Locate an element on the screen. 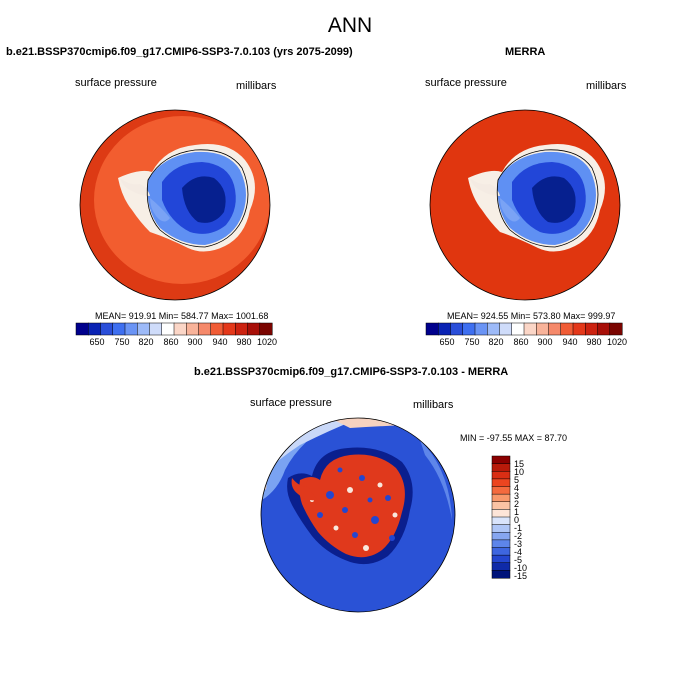 This screenshot has height=700, width=700. panel-3-units-label: millibars is located at coordinates (433, 405).